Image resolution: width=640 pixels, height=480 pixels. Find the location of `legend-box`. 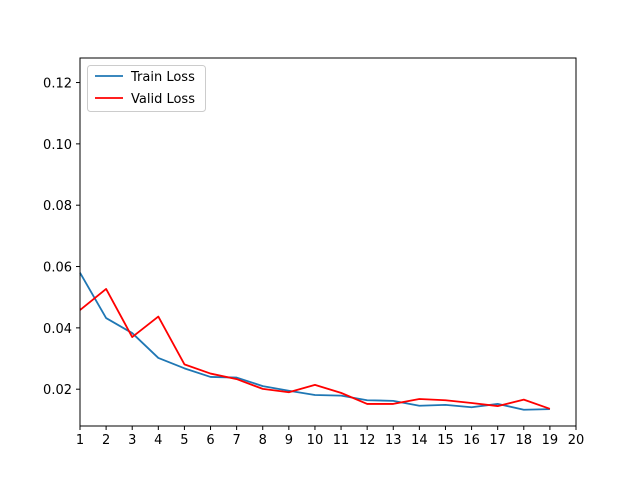

legend-box is located at coordinates (146, 88).